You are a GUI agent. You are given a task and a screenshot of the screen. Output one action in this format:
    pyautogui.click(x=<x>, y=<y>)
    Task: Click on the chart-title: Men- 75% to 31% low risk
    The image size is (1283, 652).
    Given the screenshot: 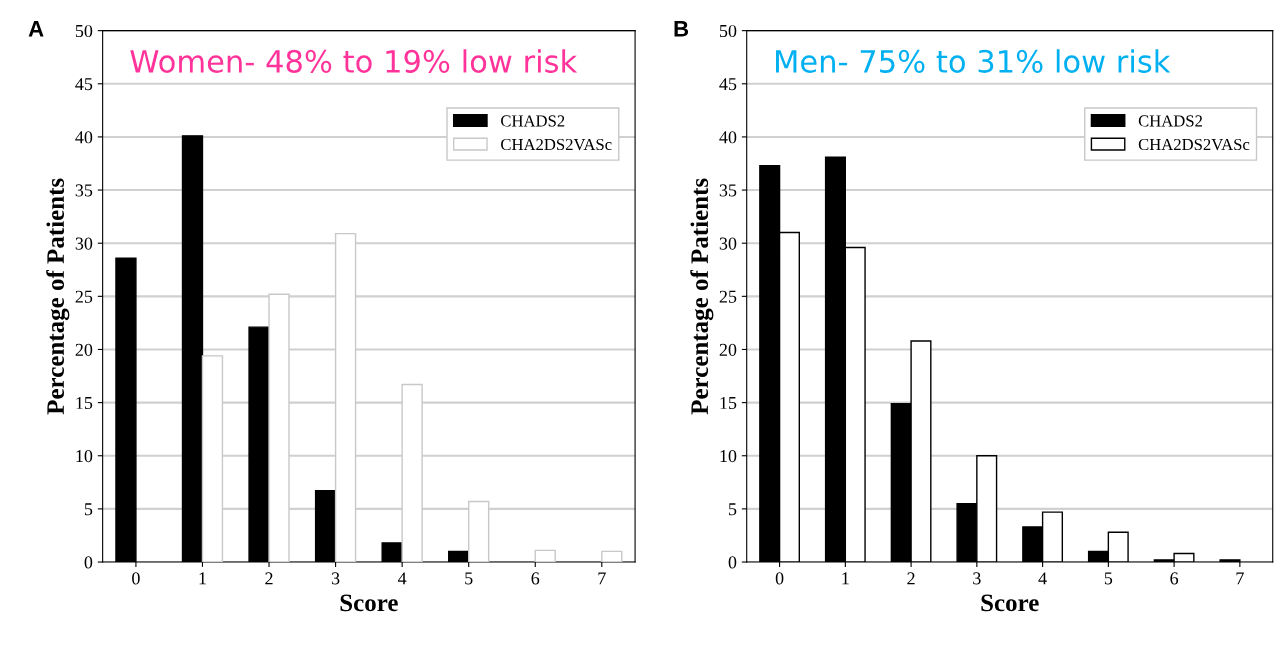 What is the action you would take?
    pyautogui.click(x=973, y=61)
    